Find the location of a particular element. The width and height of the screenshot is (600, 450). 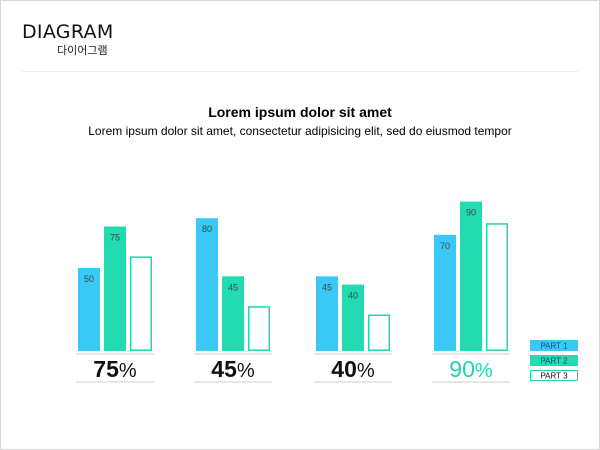

chart-heading: Lorem ipsum dolor sit amet is located at coordinates (300, 112).